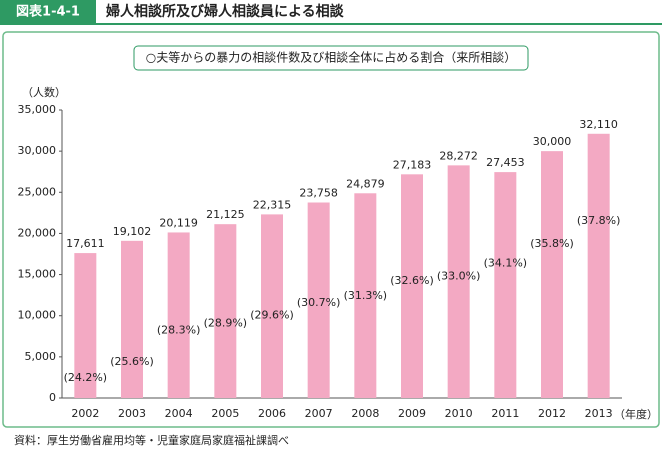 The image size is (662, 467). Describe the element at coordinates (636, 414) in the screenshot. I see `x-axis-label: （年度）` at that location.